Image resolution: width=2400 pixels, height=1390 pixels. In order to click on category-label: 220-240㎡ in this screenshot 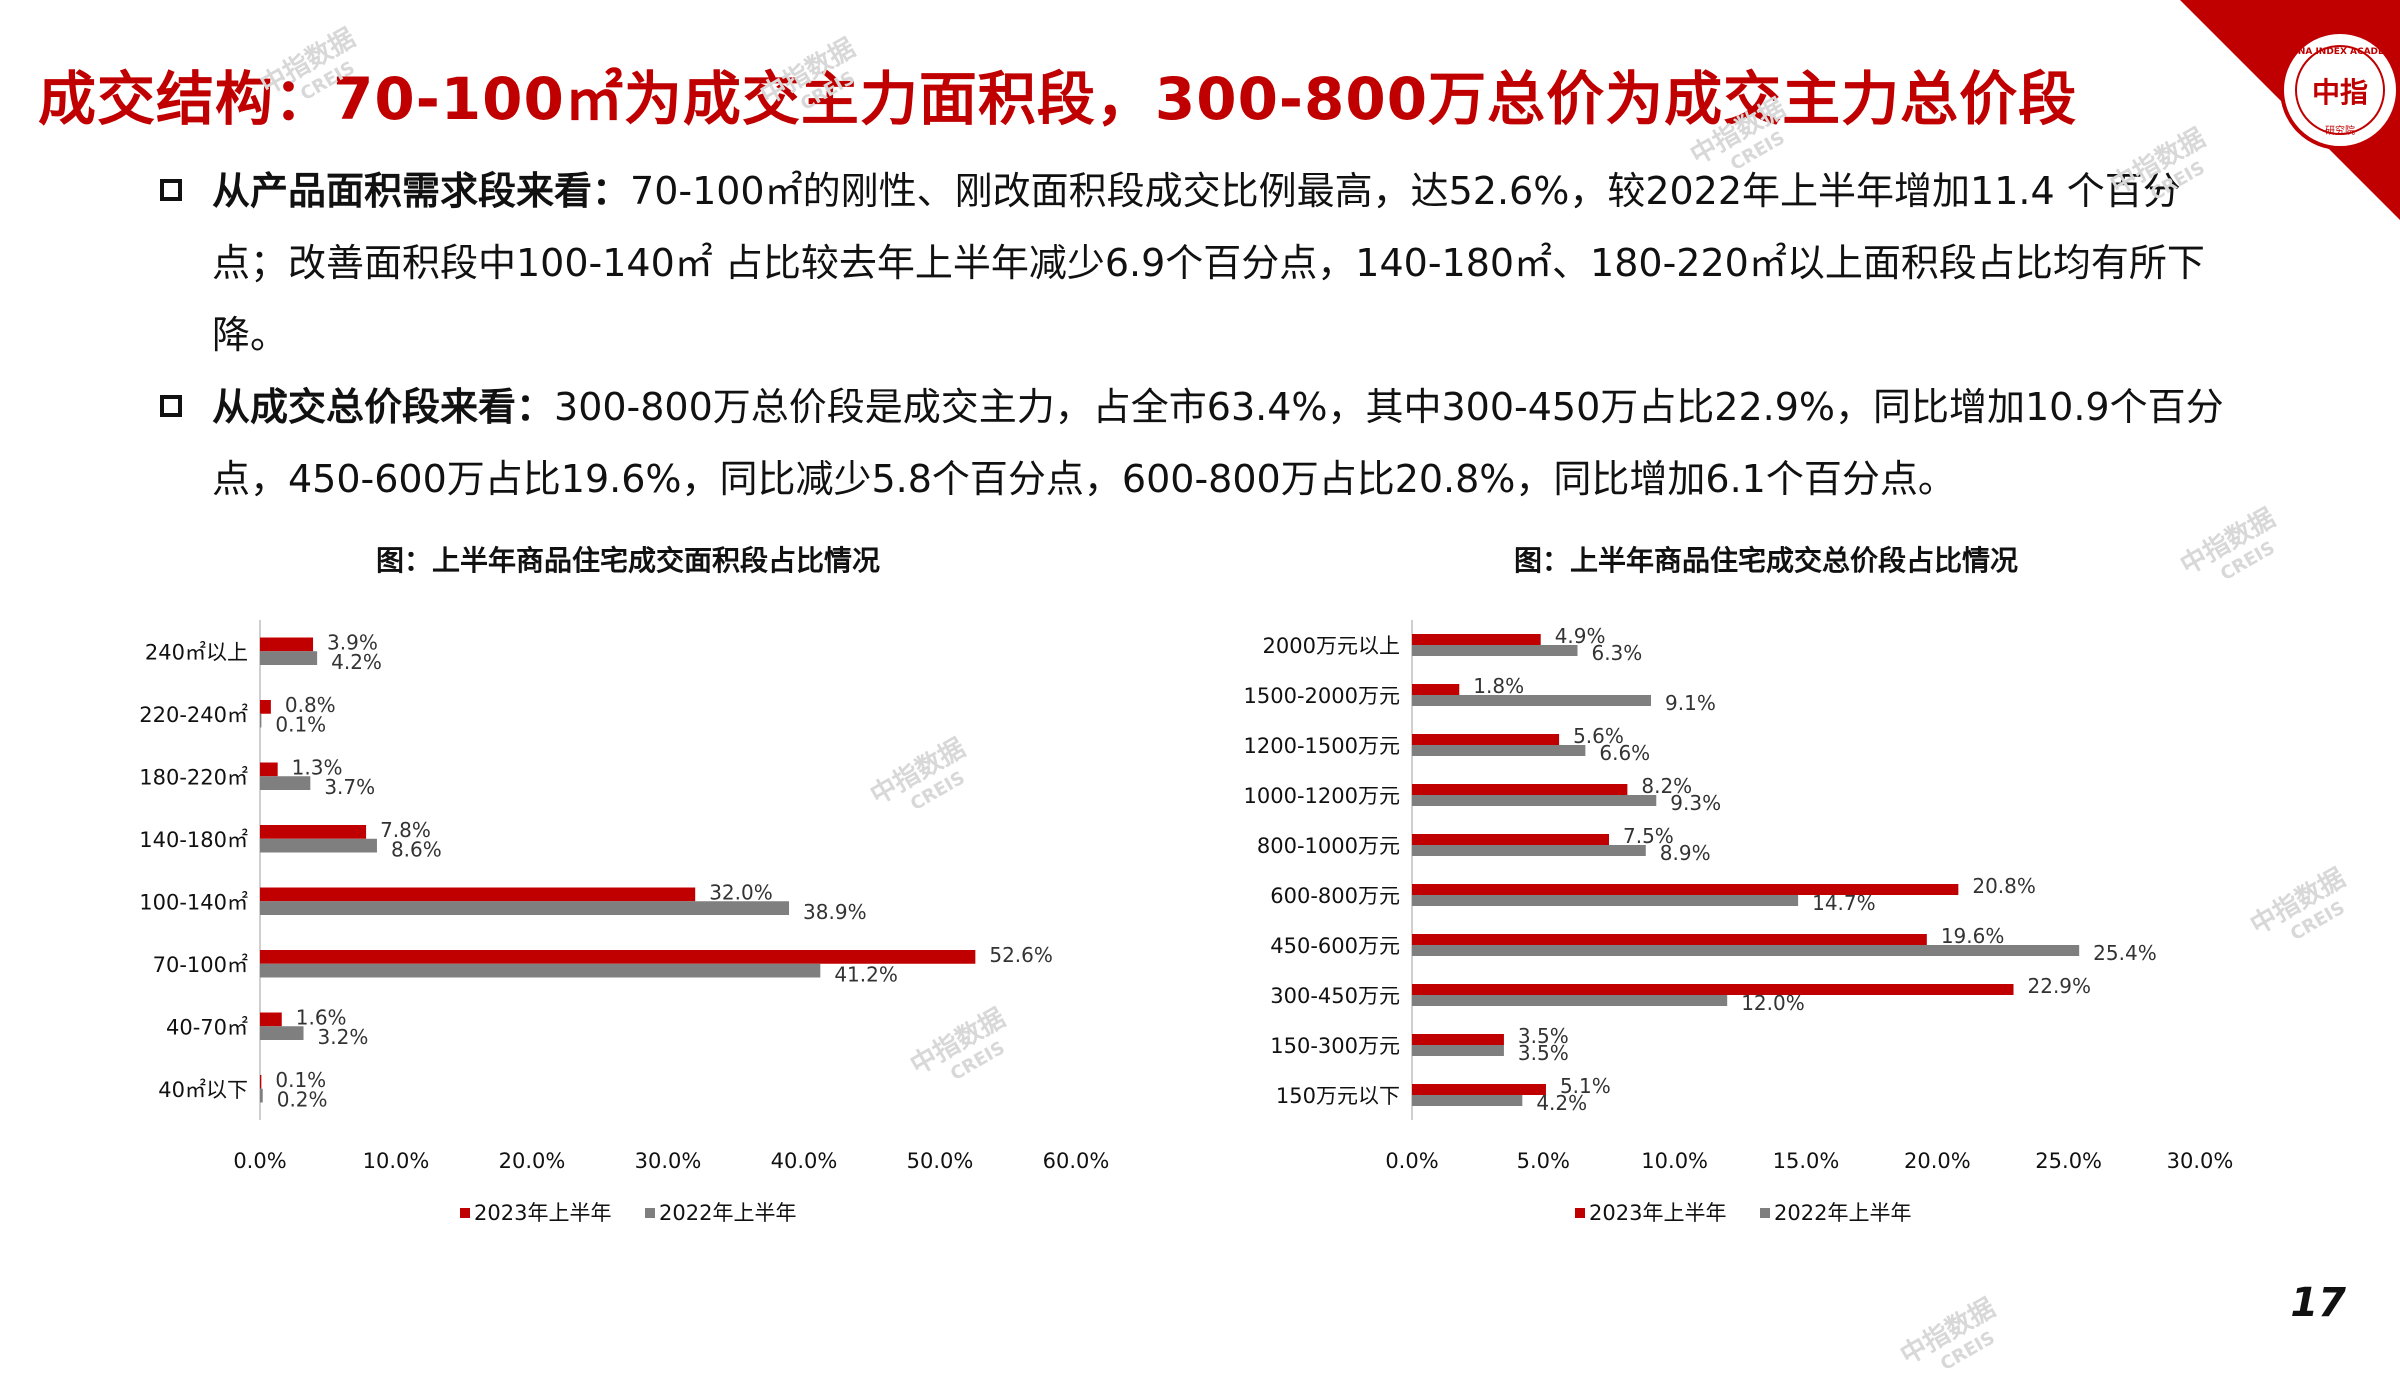, I will do `click(193, 715)`.